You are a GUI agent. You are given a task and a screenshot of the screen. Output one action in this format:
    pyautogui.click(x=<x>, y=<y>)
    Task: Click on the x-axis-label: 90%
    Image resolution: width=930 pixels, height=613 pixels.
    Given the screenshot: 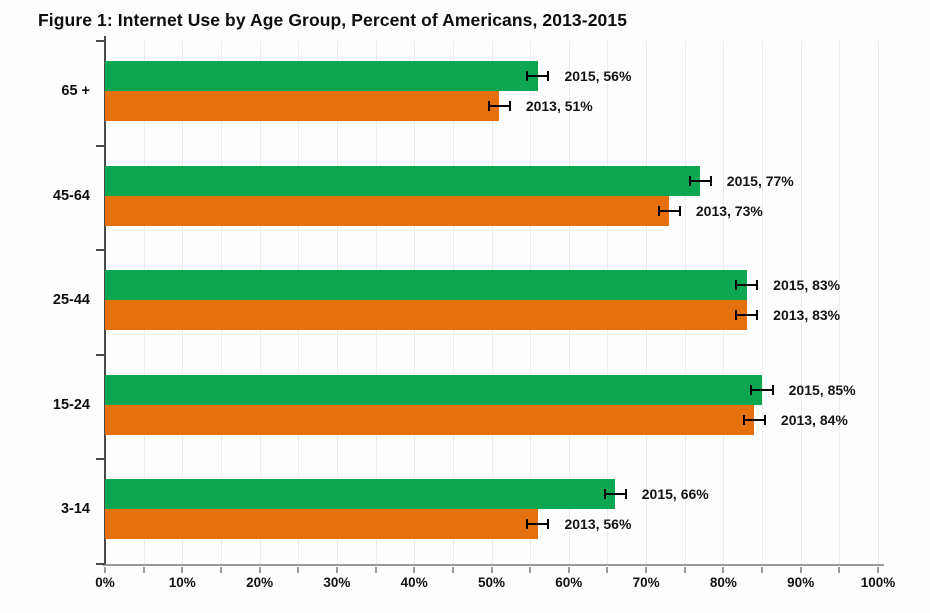 What is the action you would take?
    pyautogui.click(x=801, y=582)
    